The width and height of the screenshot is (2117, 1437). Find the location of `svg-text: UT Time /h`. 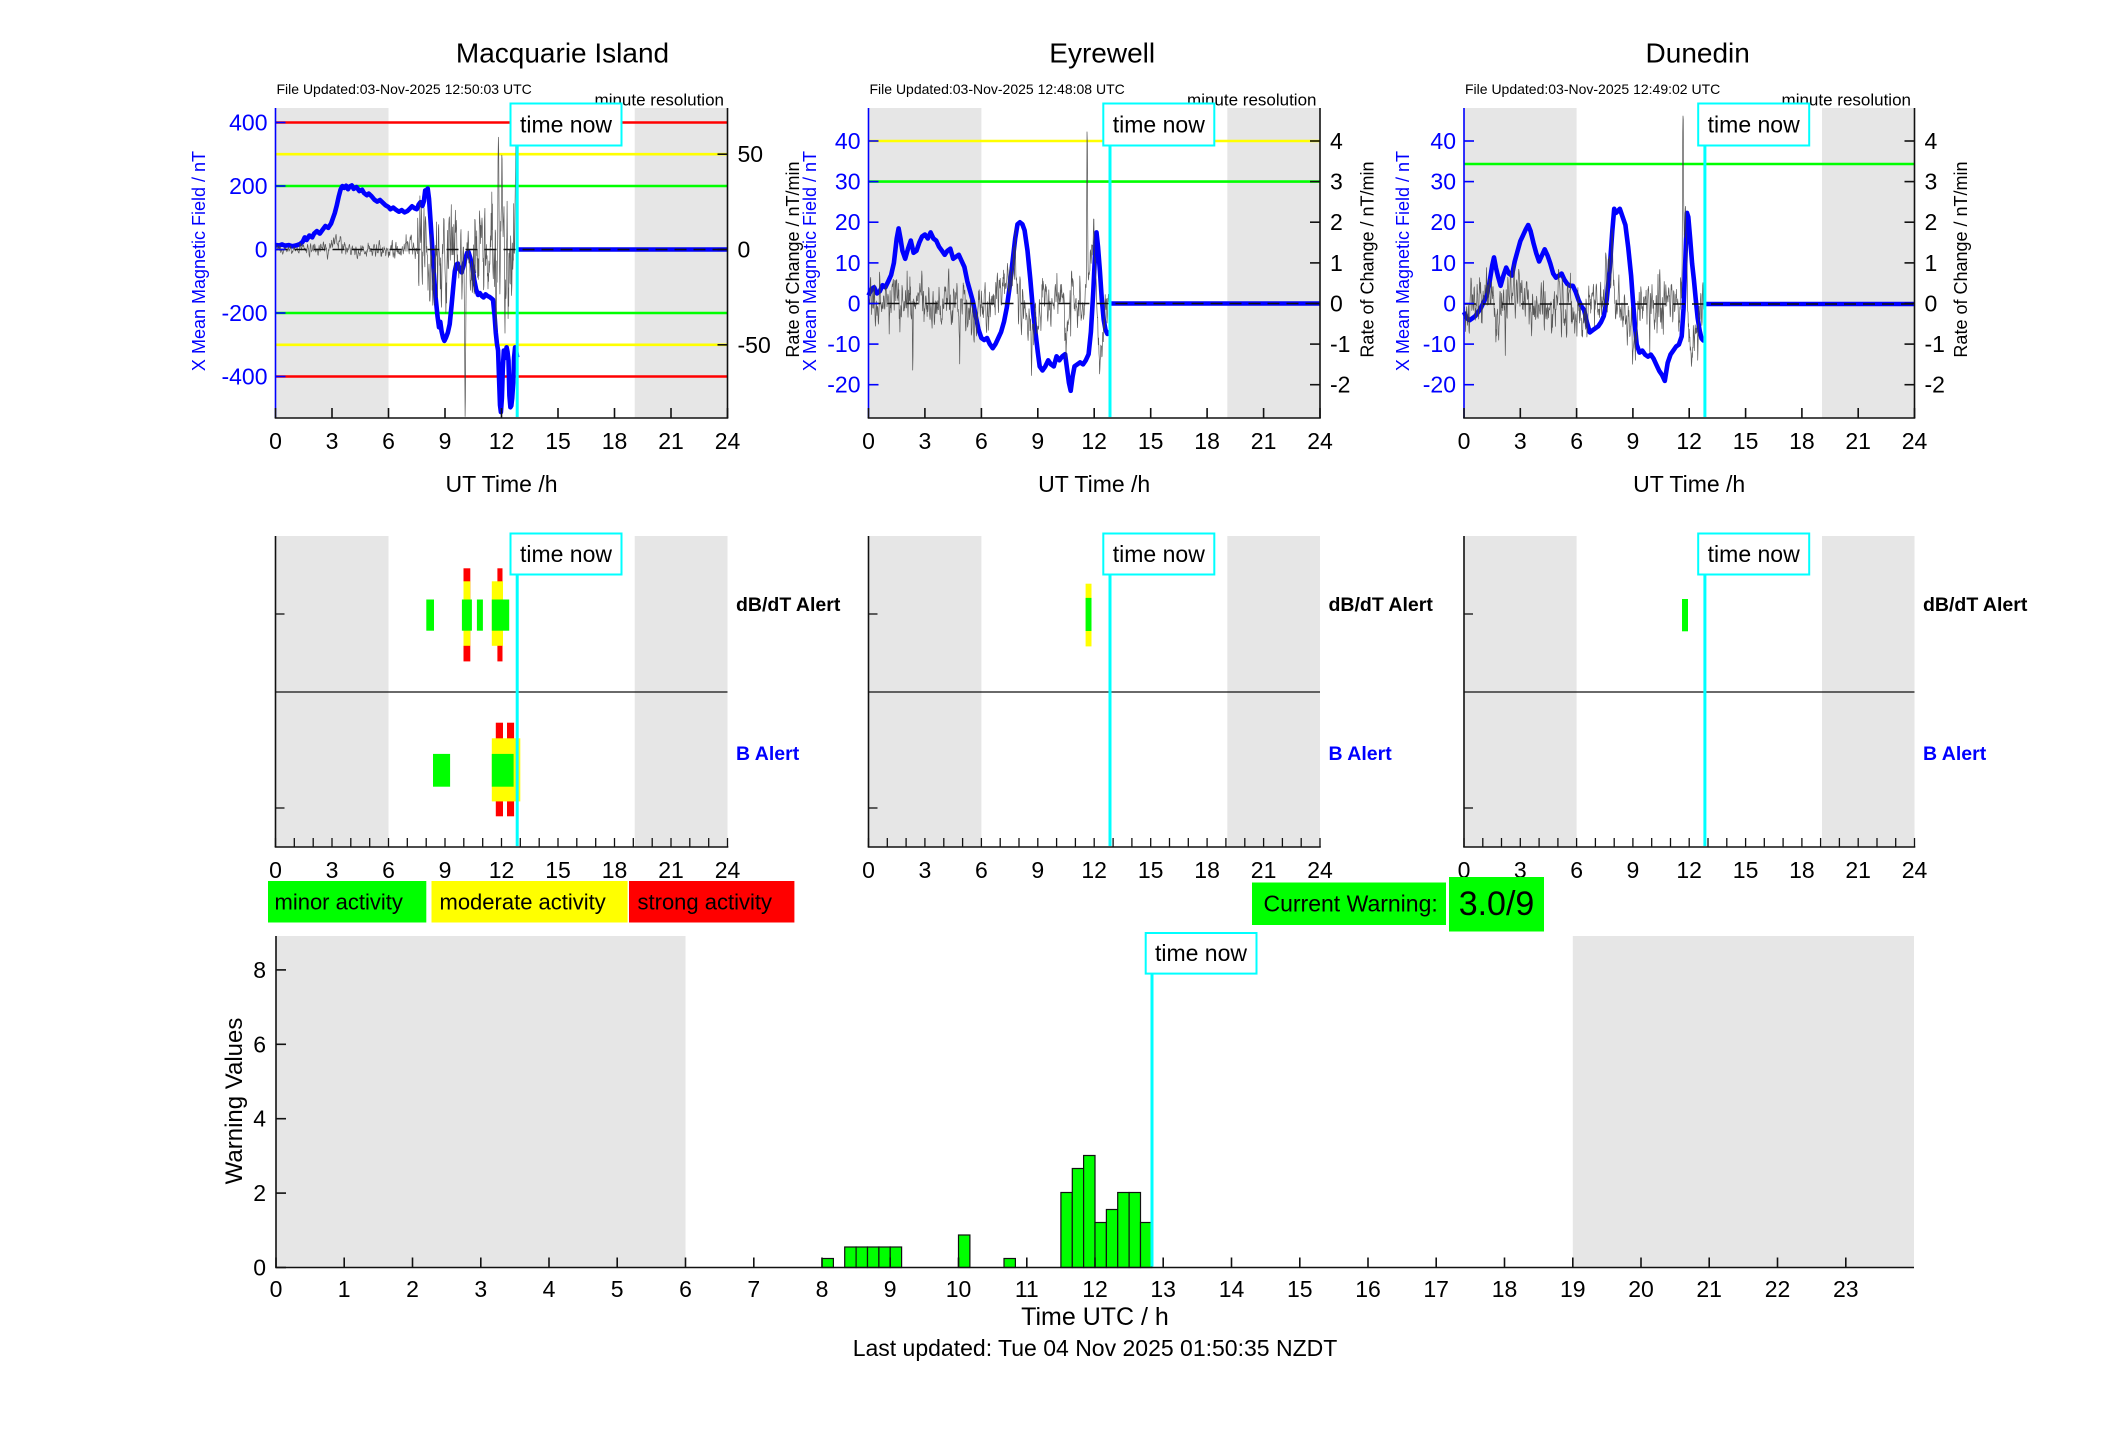

svg-text: UT Time /h is located at coordinates (1094, 484).